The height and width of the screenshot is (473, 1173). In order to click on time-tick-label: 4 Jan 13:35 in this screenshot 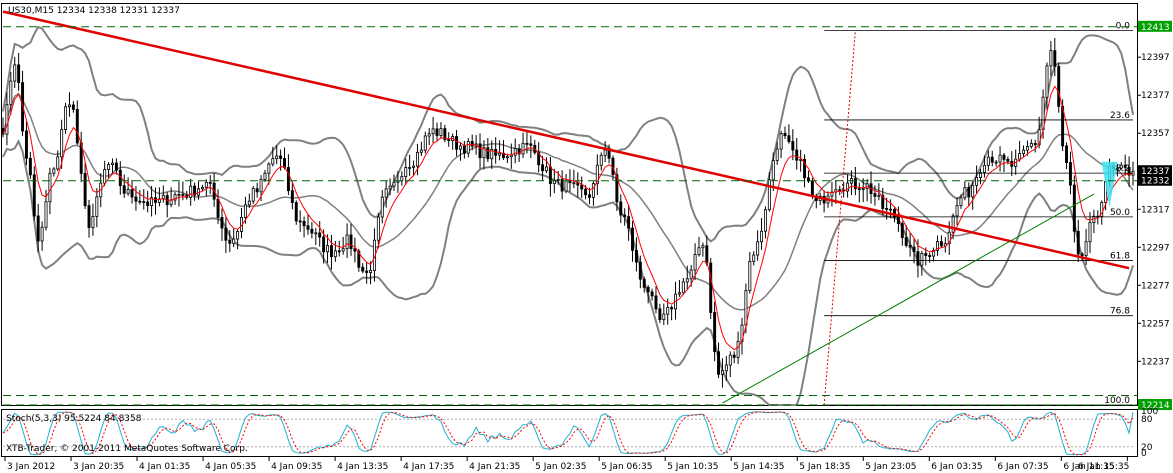, I will do `click(362, 467)`.